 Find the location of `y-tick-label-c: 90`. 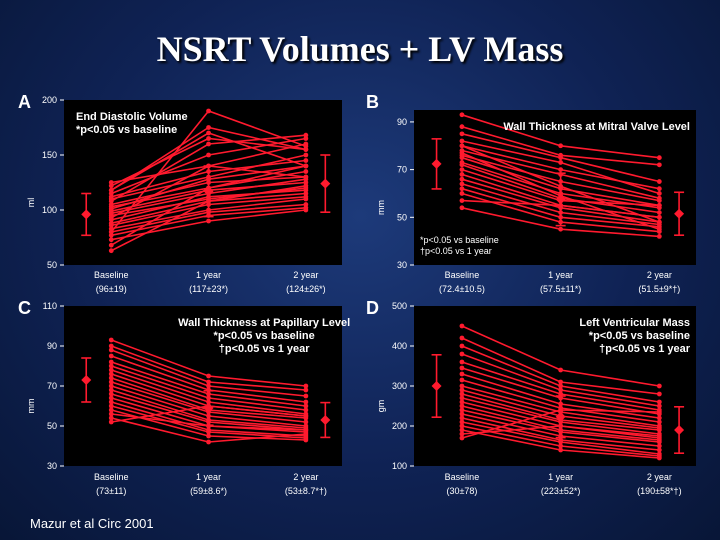

y-tick-label-c: 90 is located at coordinates (52, 346).